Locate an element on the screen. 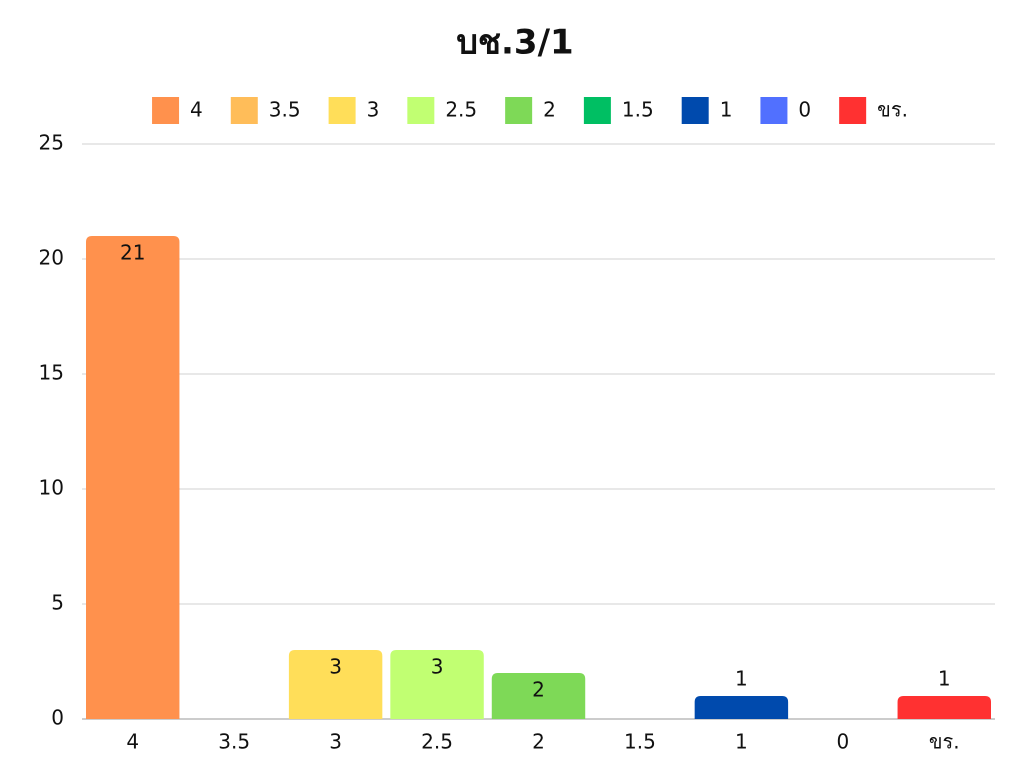 The height and width of the screenshot is (768, 1024). x-tick-label: 1 is located at coordinates (741, 742).